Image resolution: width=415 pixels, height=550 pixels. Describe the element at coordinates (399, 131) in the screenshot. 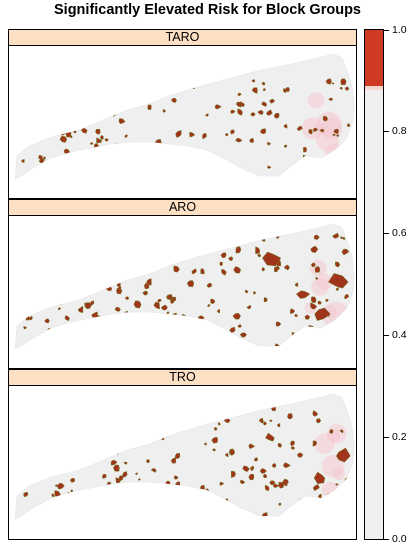

I see `colorkey-label-4: 0.8` at that location.